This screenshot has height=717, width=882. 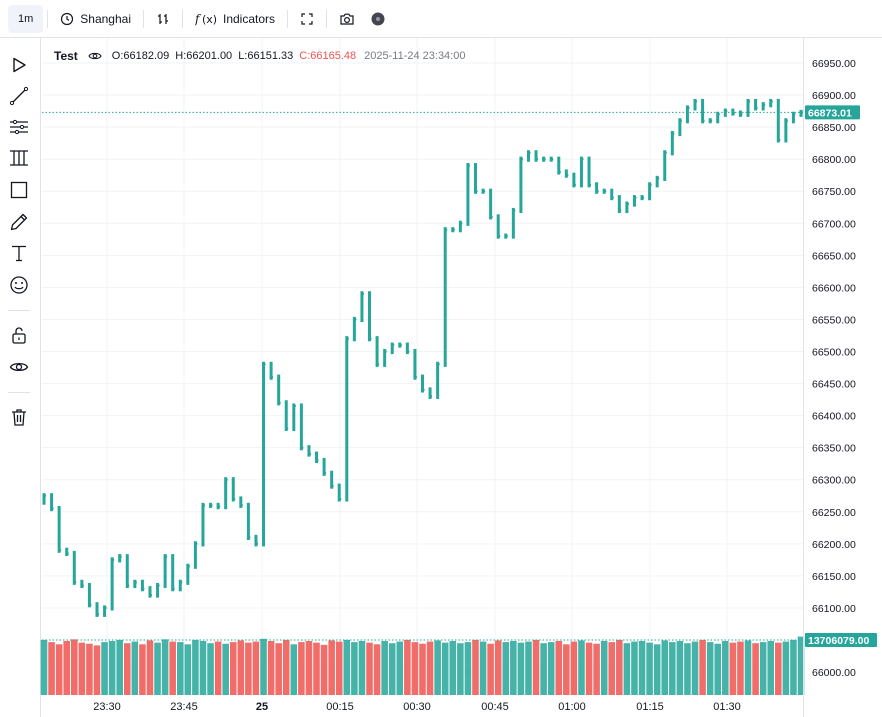 I want to click on settings-button, so click(x=378, y=19).